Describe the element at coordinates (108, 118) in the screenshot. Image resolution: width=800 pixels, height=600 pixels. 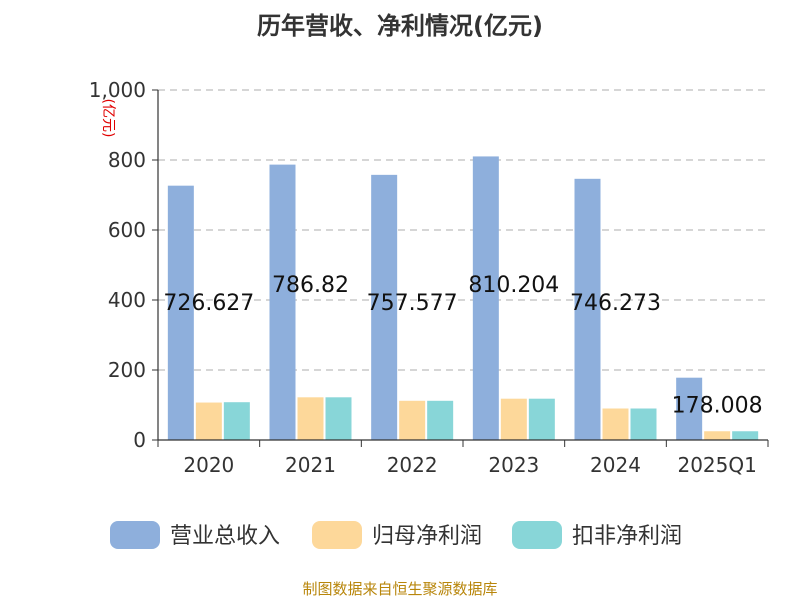
I see `y-axis-unit: (亿元)` at that location.